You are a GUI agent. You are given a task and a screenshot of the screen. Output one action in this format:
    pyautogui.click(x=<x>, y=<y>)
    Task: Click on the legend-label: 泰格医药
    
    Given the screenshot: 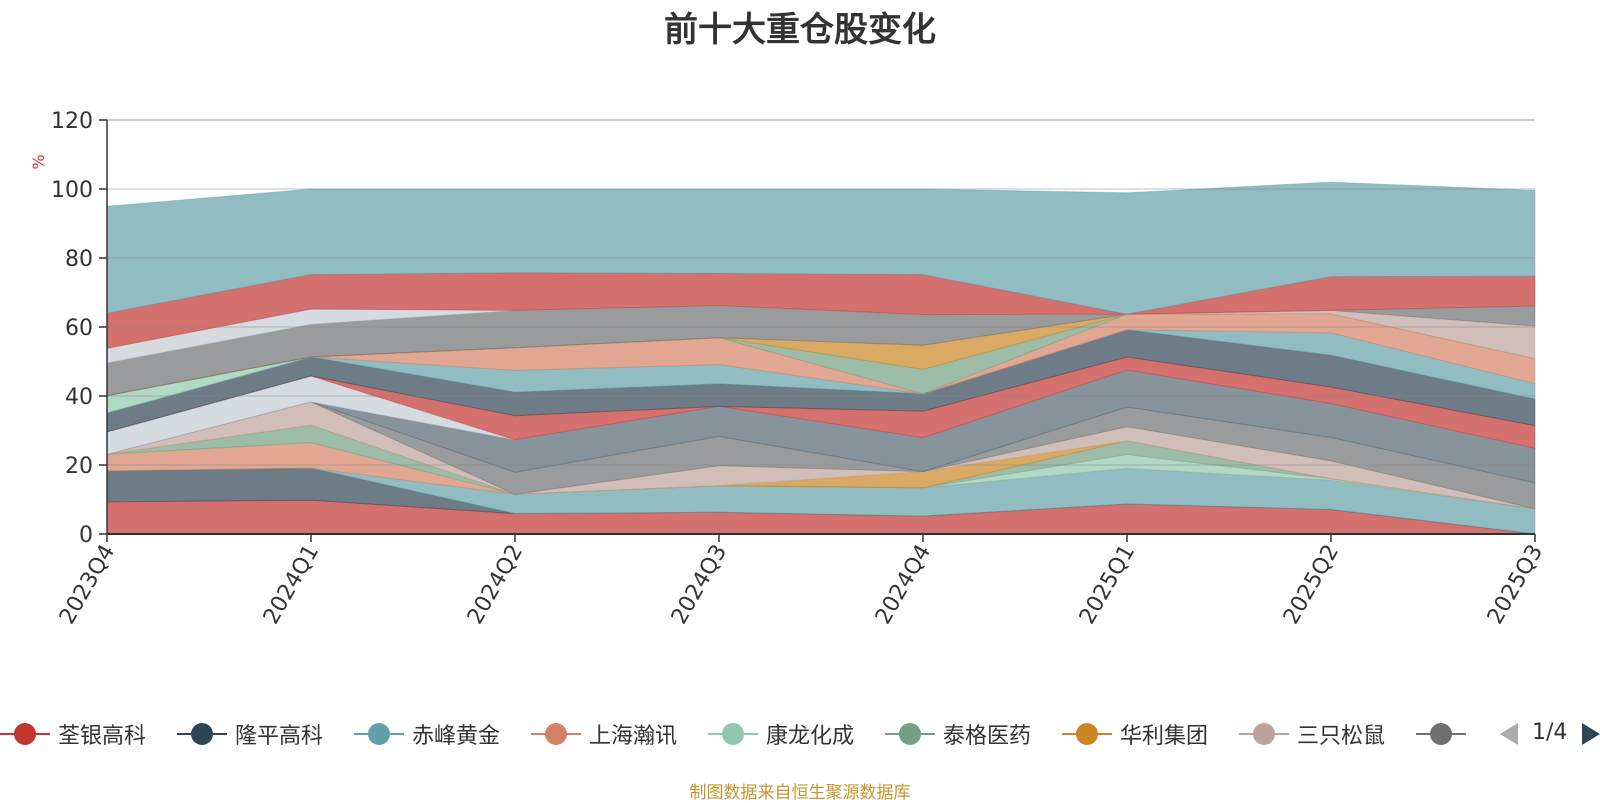 What is the action you would take?
    pyautogui.click(x=987, y=736)
    